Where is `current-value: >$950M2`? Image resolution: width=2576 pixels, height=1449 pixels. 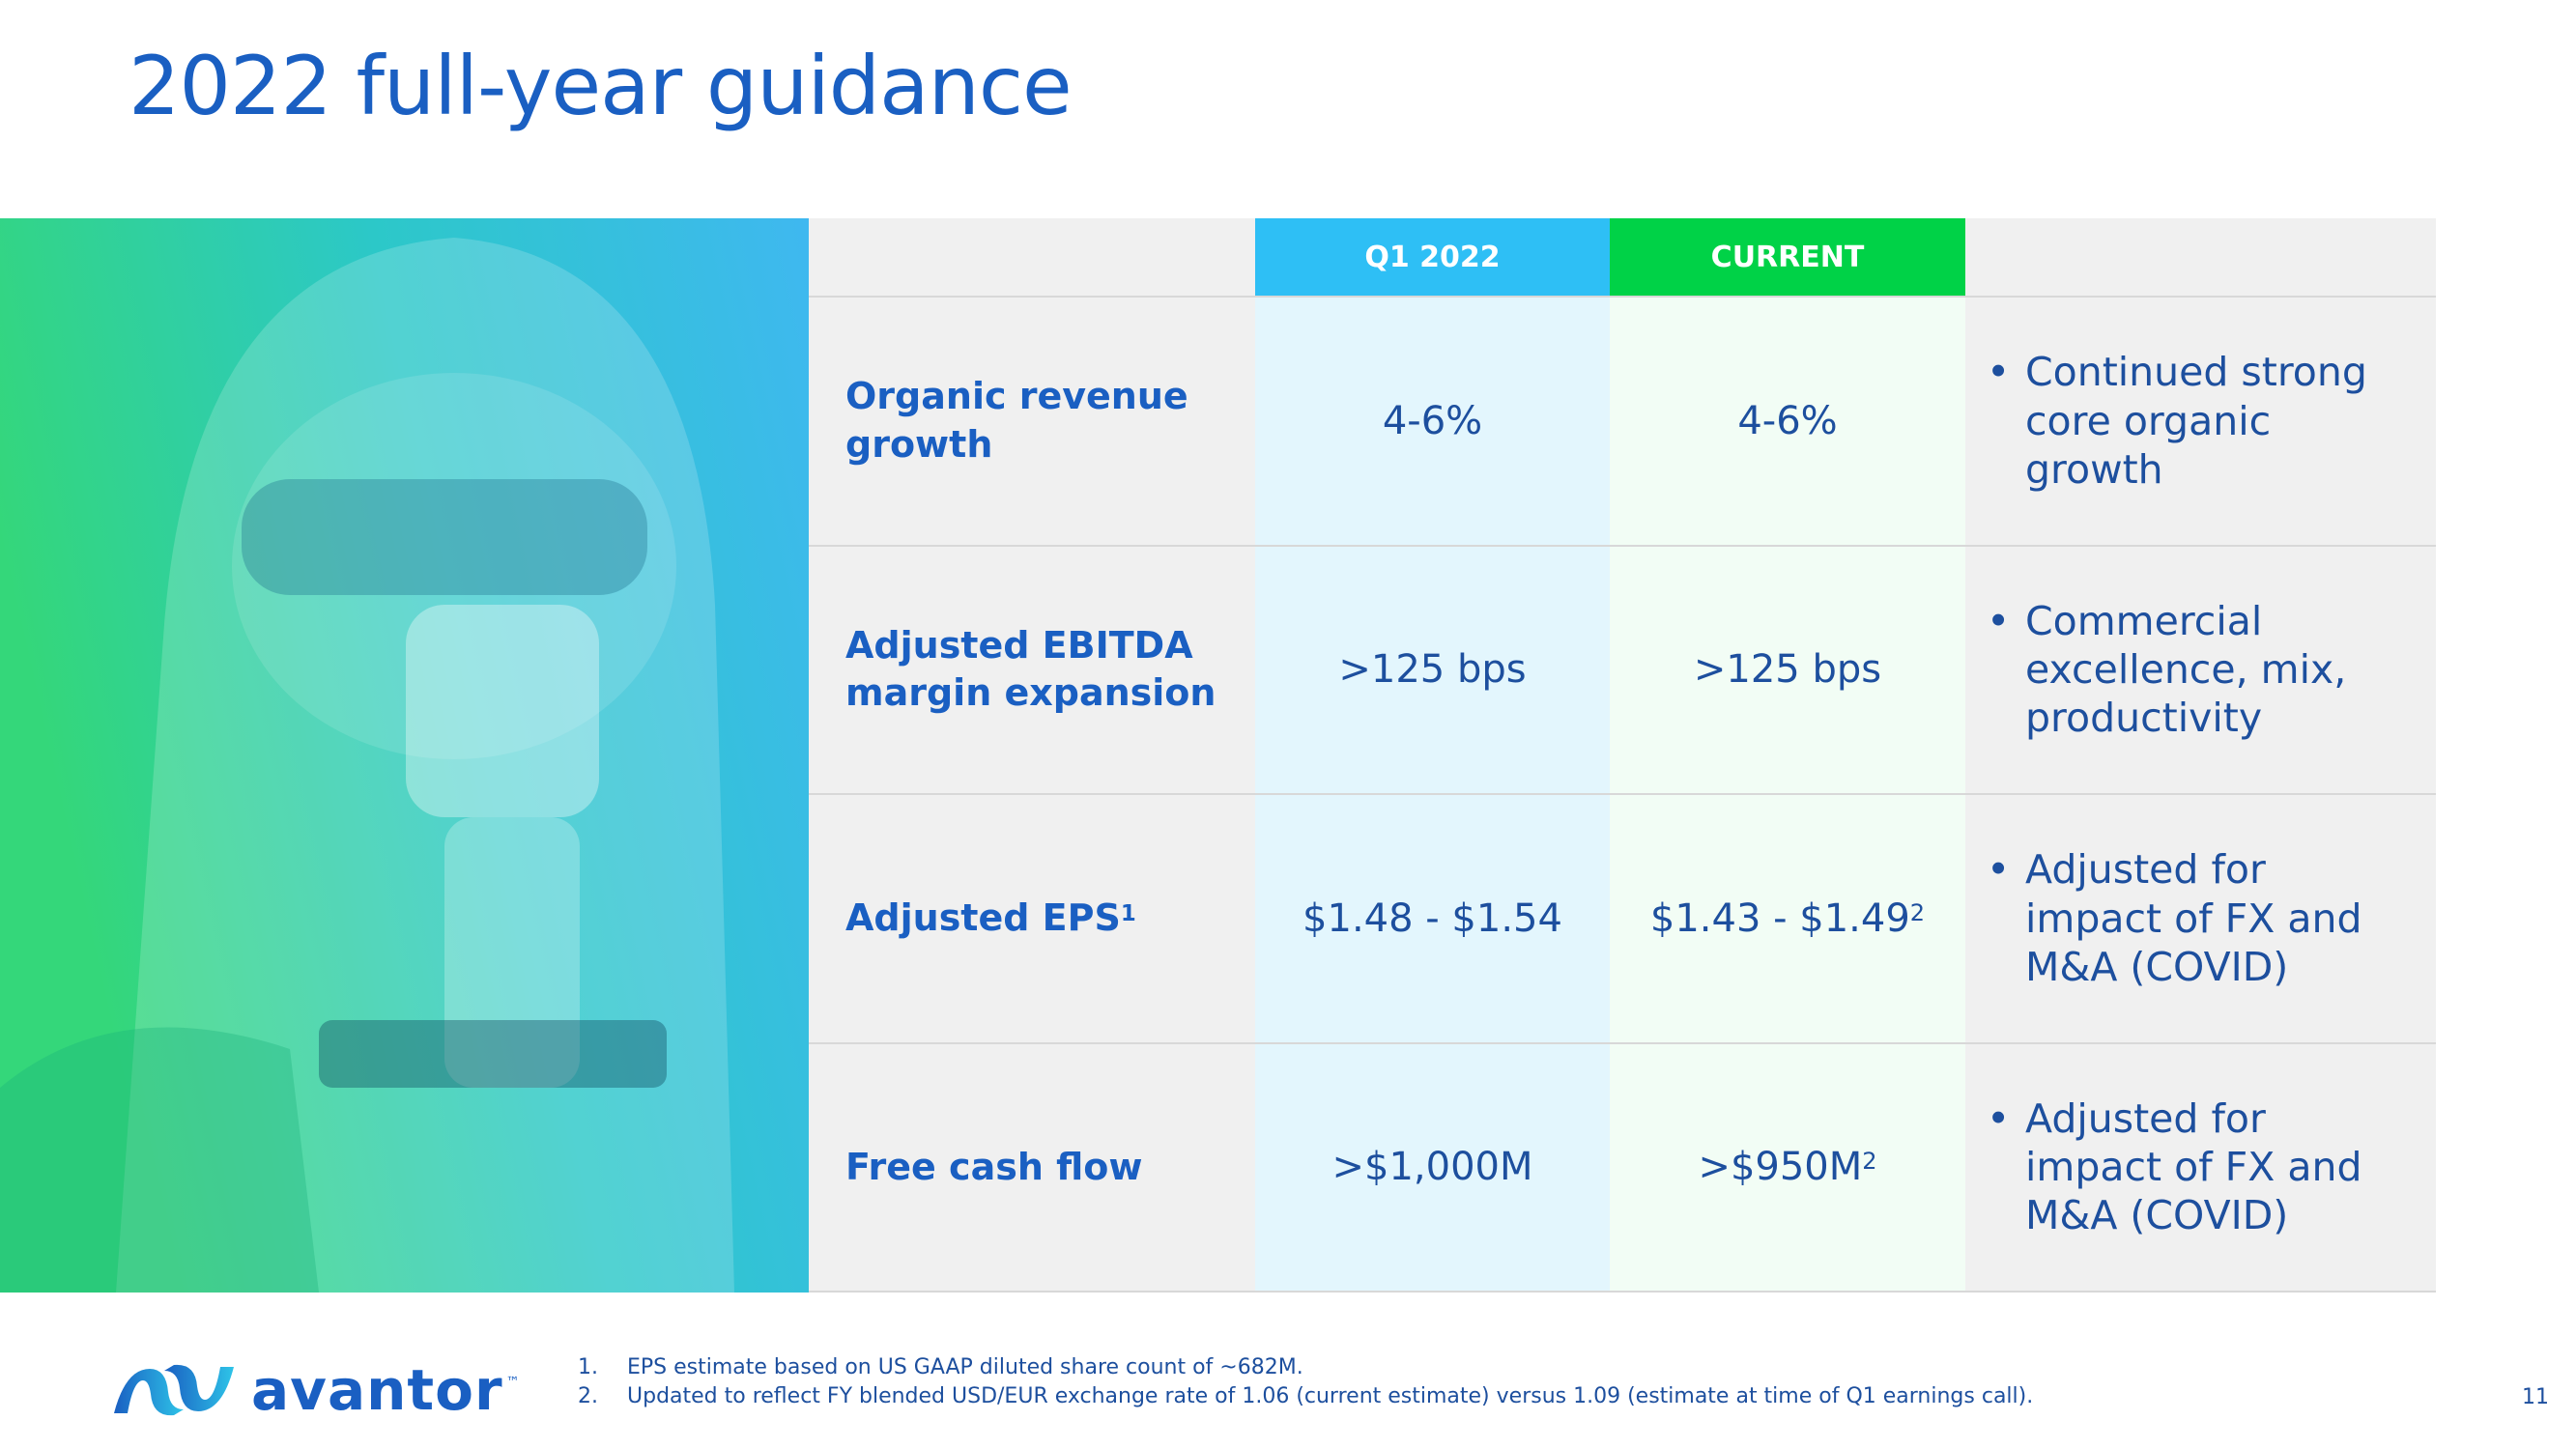
current-value: >$950M2 is located at coordinates (1788, 1168).